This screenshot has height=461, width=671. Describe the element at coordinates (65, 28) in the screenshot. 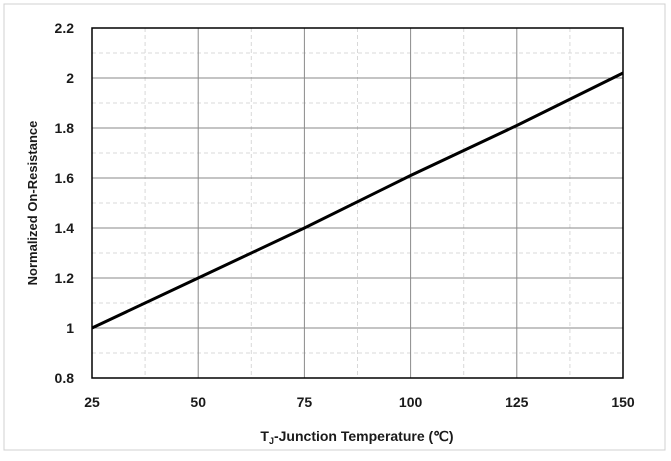

I see `y-tick-label: 2.2` at that location.